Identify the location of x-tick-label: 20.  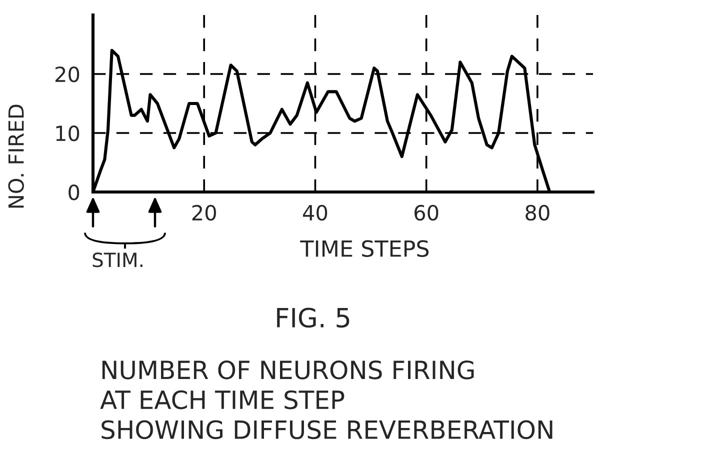
(204, 212).